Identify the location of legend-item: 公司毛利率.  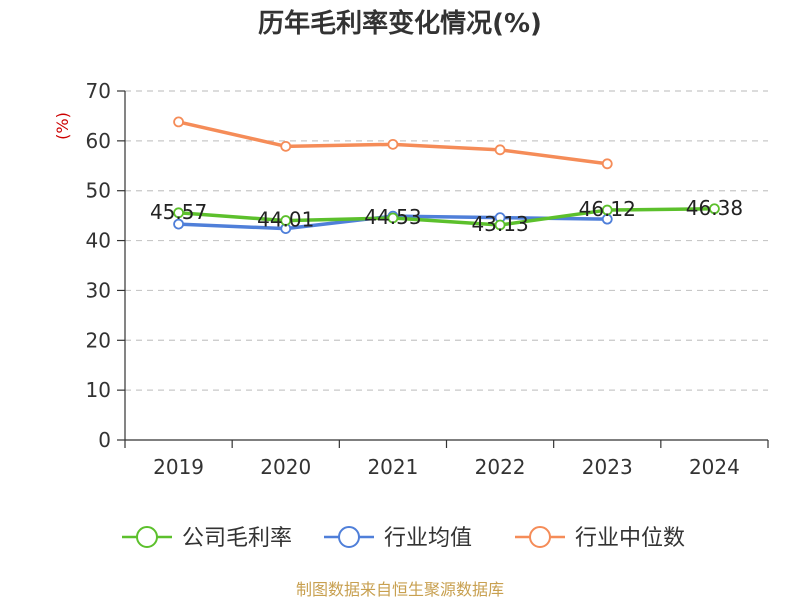
(207, 538).